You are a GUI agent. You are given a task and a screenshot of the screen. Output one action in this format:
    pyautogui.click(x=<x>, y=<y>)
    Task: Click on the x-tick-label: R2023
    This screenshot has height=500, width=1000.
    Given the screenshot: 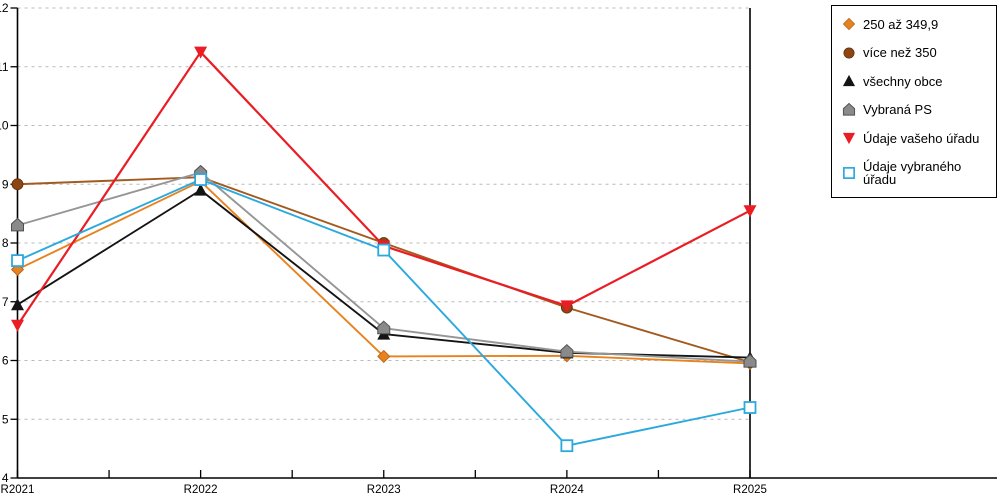 What is the action you would take?
    pyautogui.click(x=384, y=490)
    